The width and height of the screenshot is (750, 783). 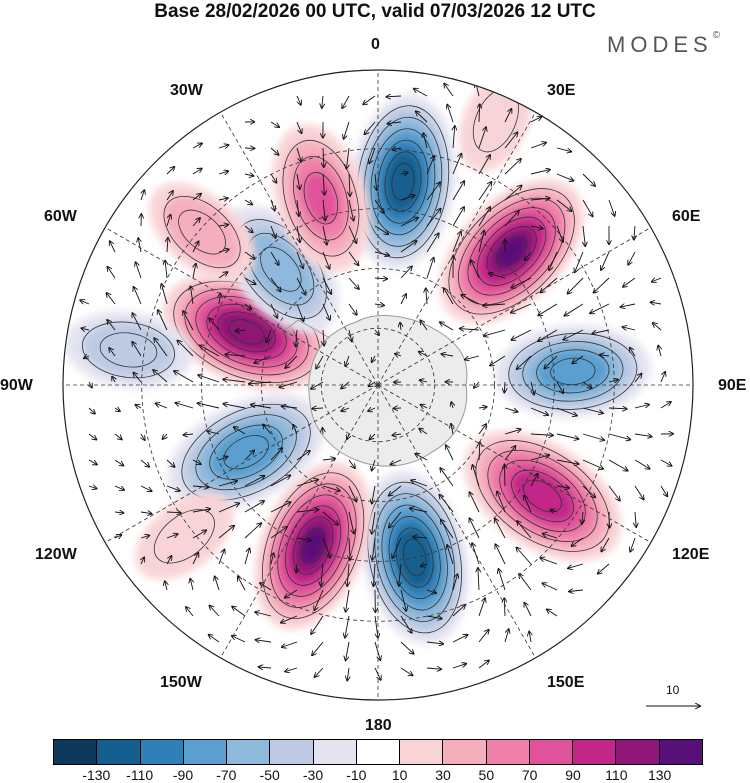 What do you see at coordinates (375, 44) in the screenshot?
I see `lon-label-0: 0` at bounding box center [375, 44].